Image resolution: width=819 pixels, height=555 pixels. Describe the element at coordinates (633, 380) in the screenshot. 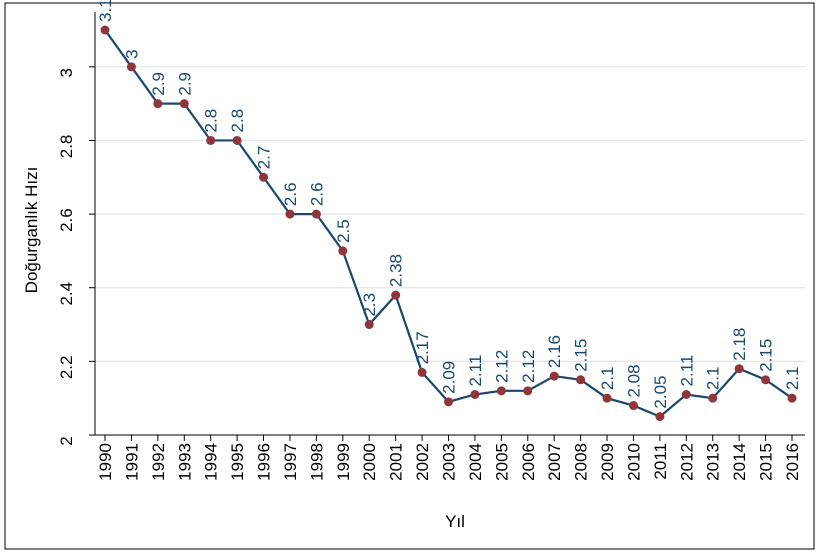

I see `data-label: 2.08` at that location.